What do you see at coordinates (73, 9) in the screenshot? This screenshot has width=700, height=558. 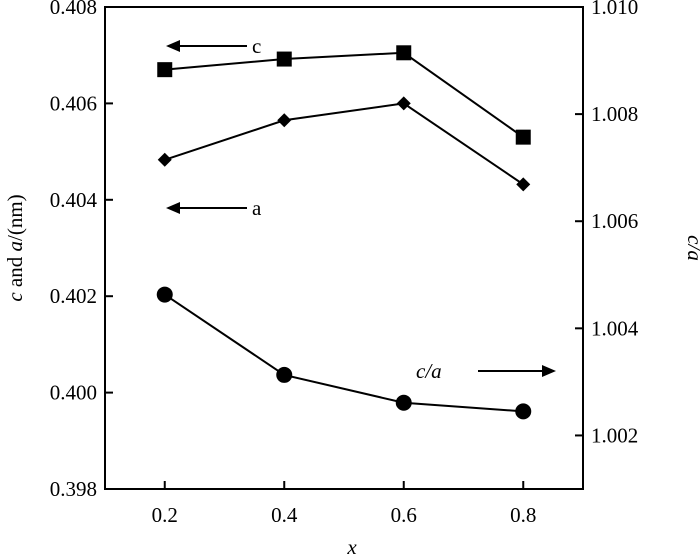 I see `left-tick-label: 0.408` at bounding box center [73, 9].